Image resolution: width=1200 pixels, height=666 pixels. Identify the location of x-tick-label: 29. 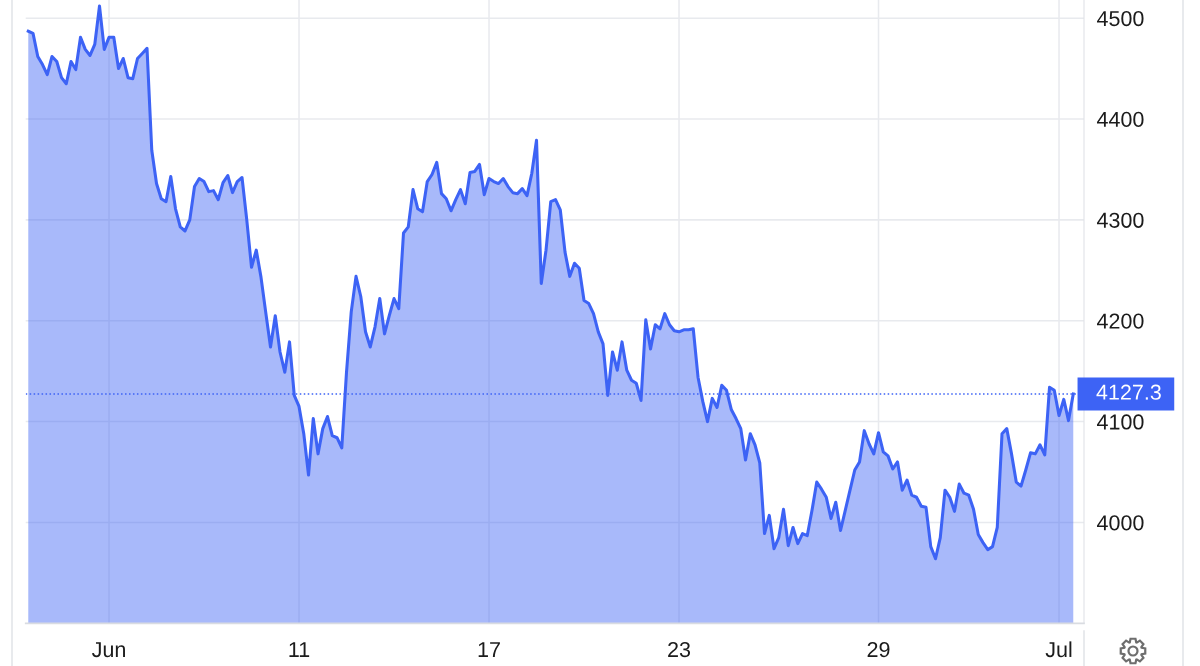
(878, 649).